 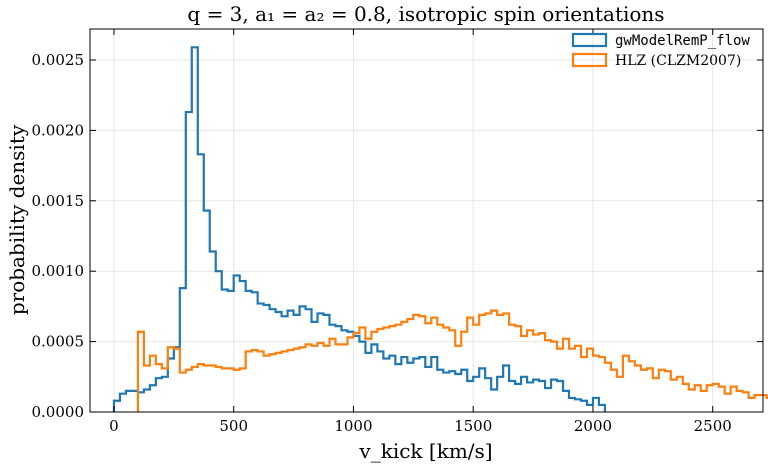 What do you see at coordinates (713, 426) in the screenshot?
I see `x-tick-label: 2500` at bounding box center [713, 426].